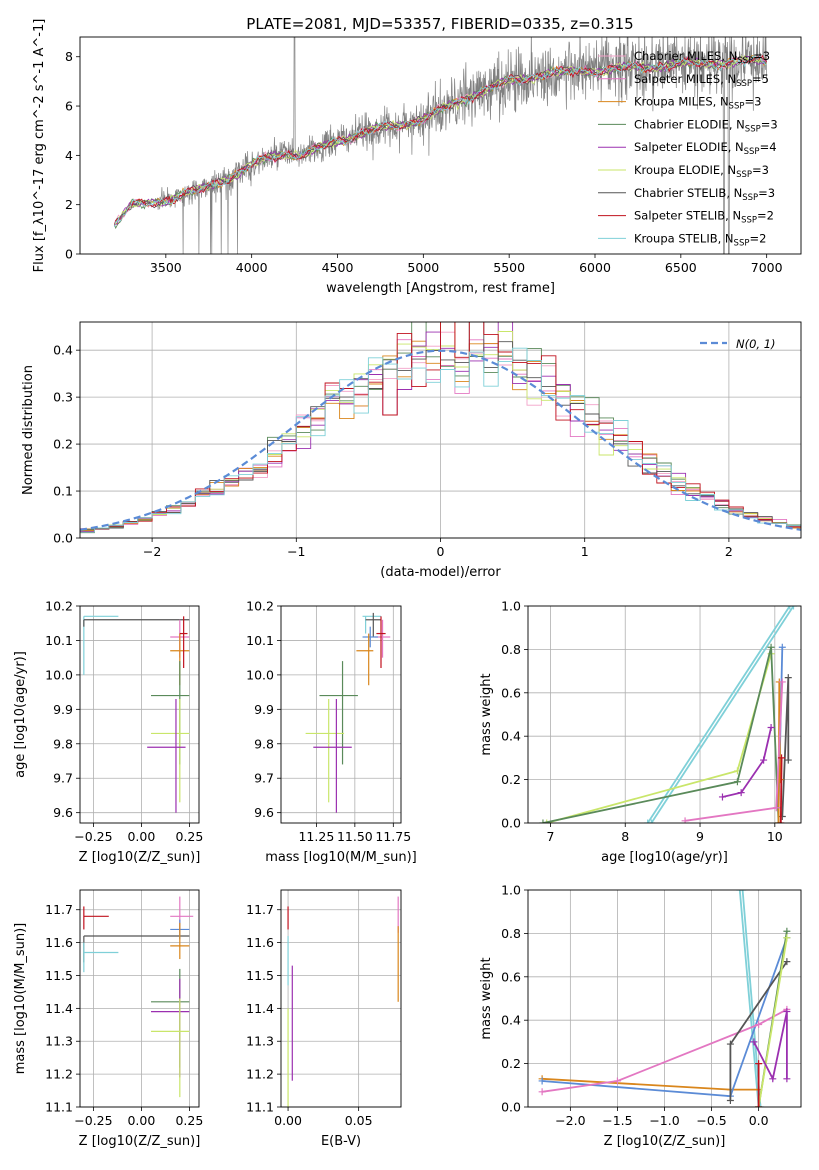 This screenshot has width=819, height=1170. Describe the element at coordinates (260, 909) in the screenshot. I see `y-tick-label: 11.7` at that location.